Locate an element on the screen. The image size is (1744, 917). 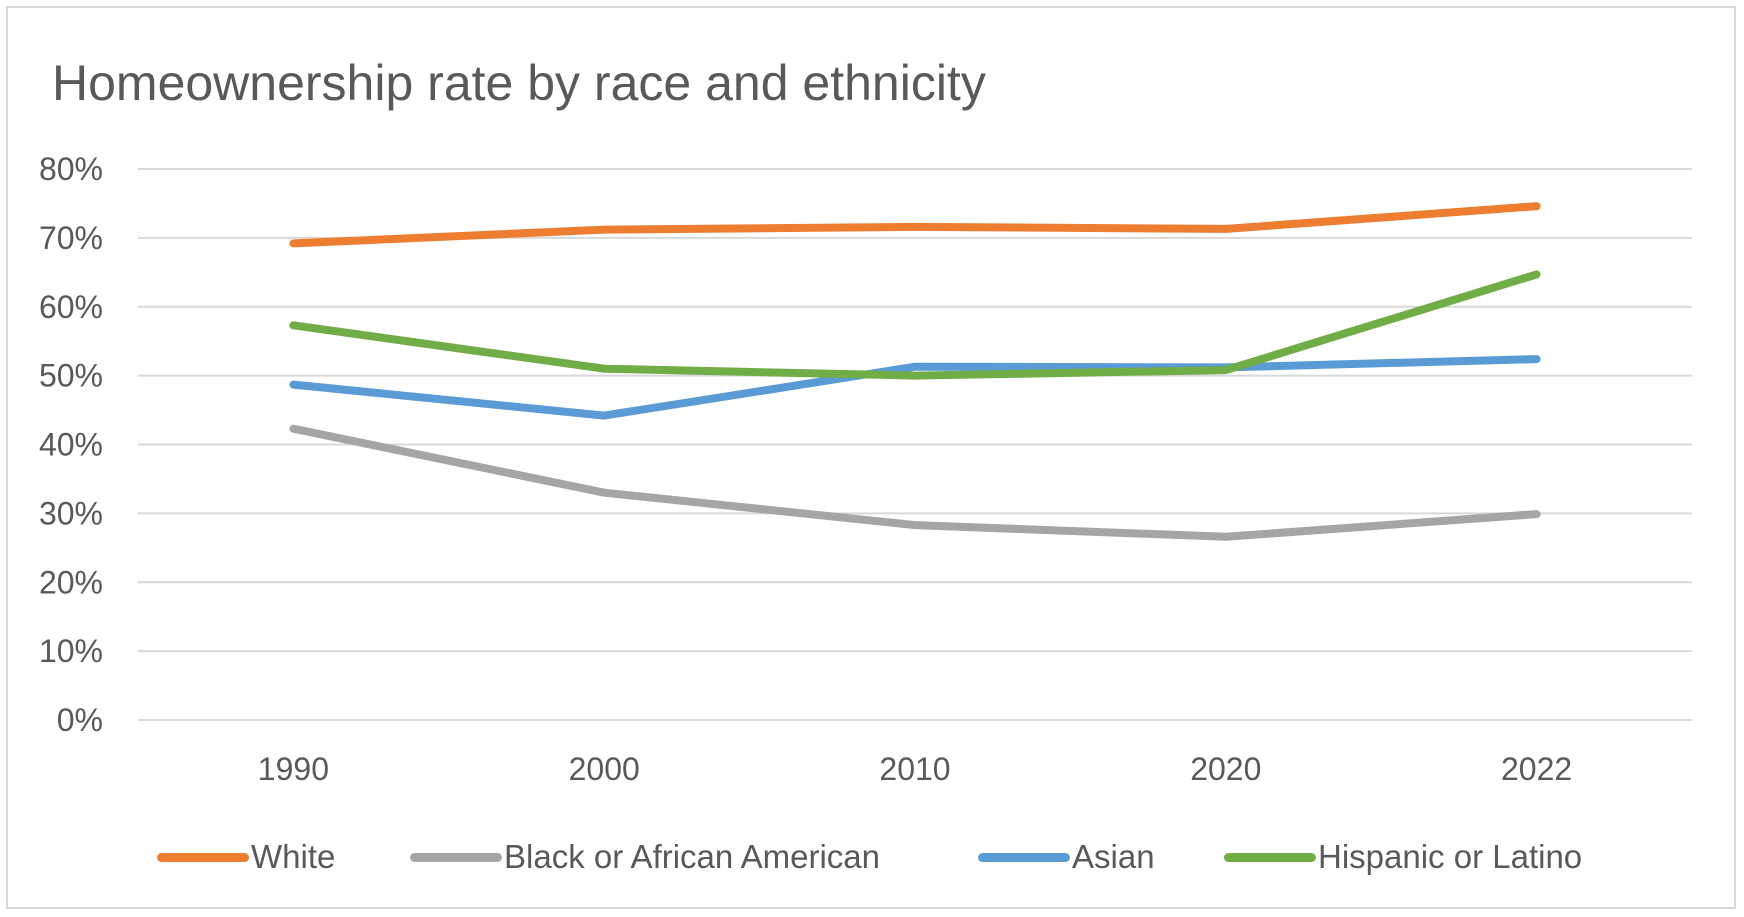
y-tick-label: 0% is located at coordinates (80, 720).